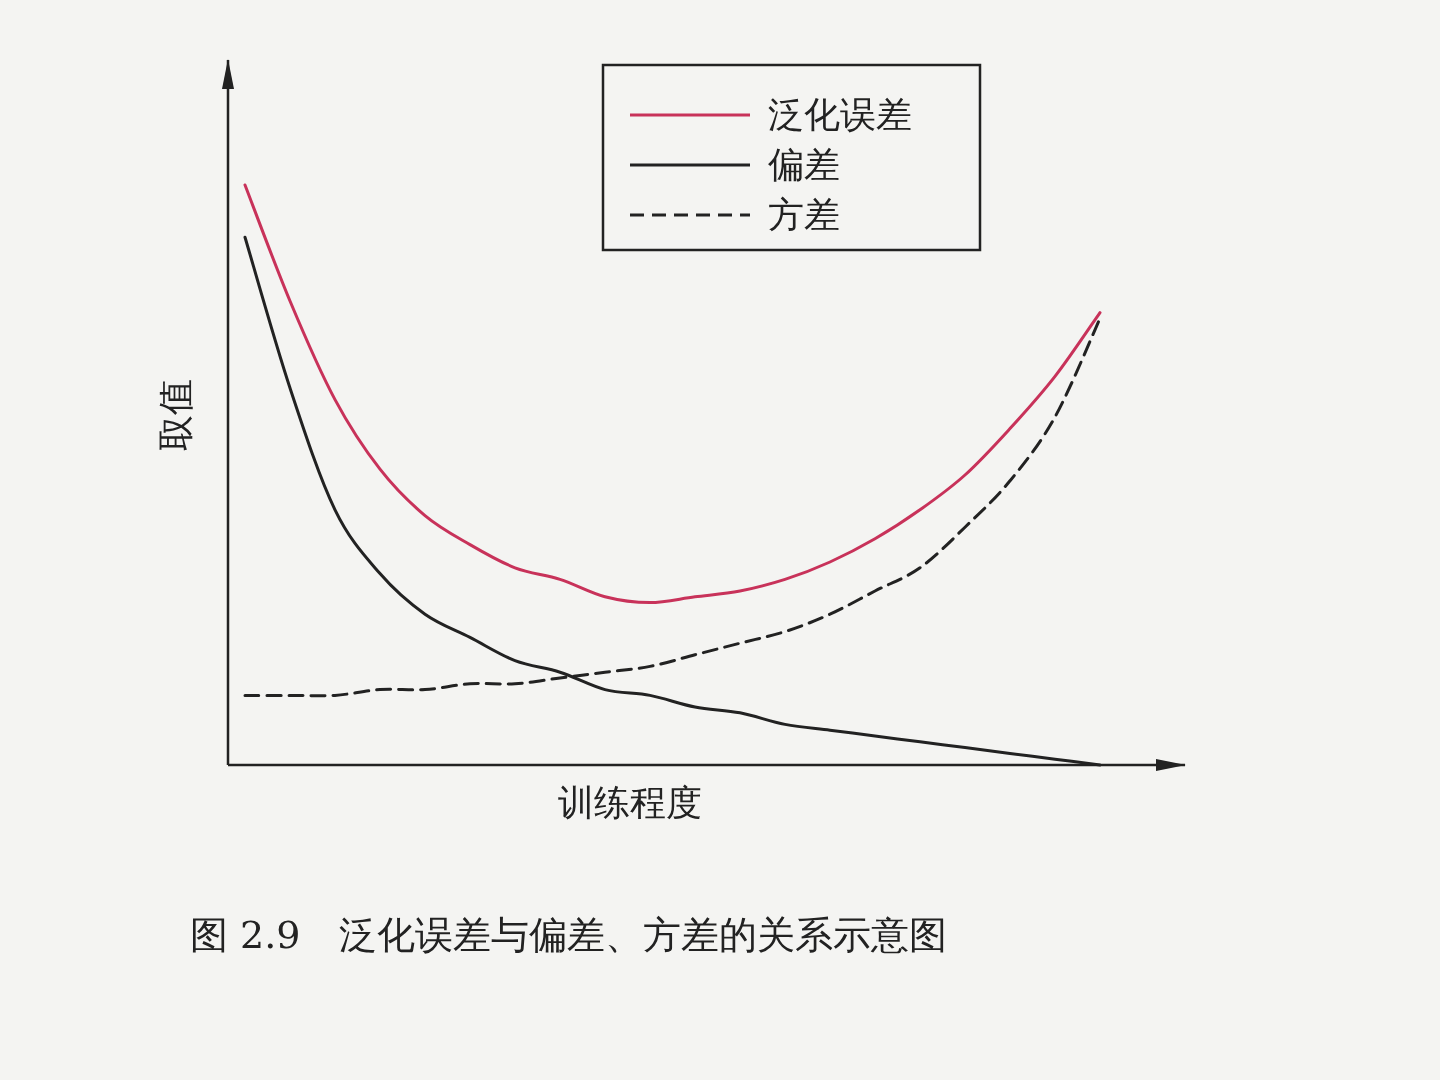  I want to click on caption: 图 2.9 泛化误差与偏差、方差的关系示意图, so click(568, 935).